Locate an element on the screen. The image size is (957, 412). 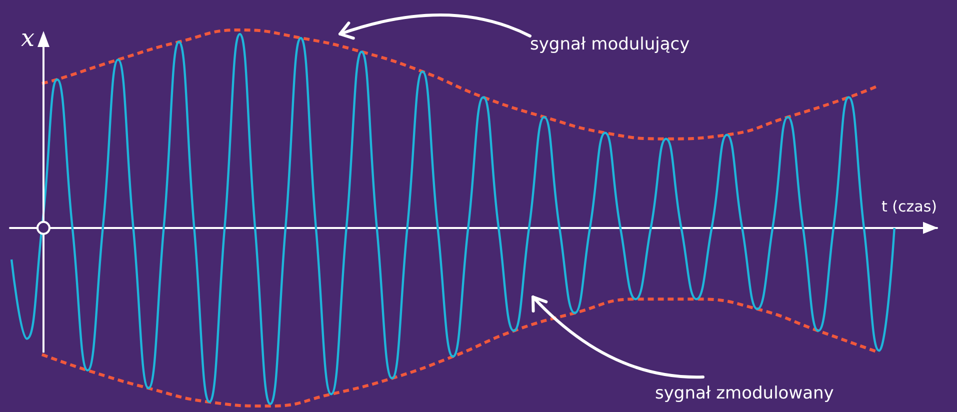
x-axis-title: t (czas) is located at coordinates (909, 206).